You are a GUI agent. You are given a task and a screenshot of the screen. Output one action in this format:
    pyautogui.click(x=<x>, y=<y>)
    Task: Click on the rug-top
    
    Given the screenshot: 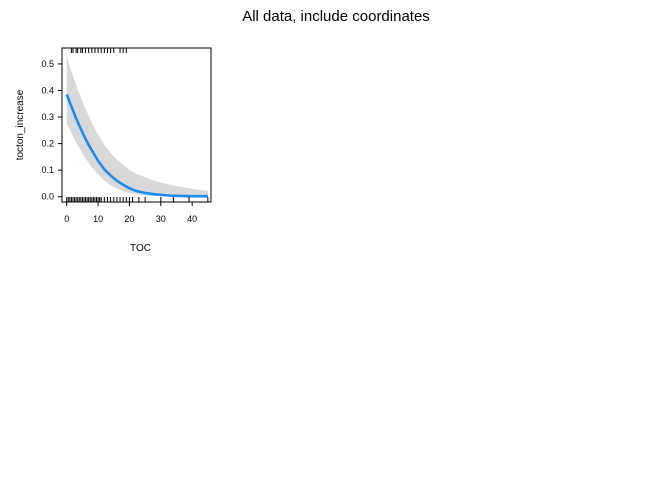 What is the action you would take?
    pyautogui.click(x=98, y=50)
    